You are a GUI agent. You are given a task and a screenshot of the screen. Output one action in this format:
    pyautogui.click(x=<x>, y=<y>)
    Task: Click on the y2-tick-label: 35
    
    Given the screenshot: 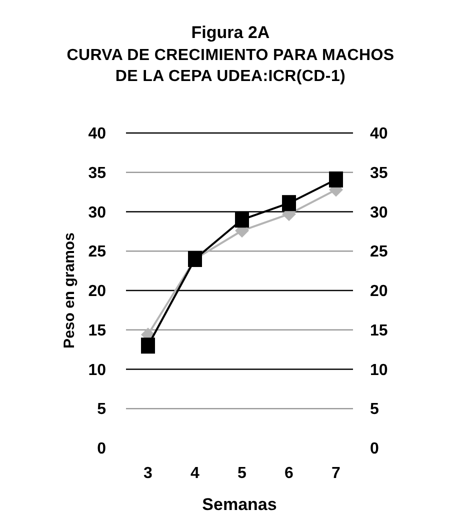 What is the action you would take?
    pyautogui.click(x=379, y=173)
    